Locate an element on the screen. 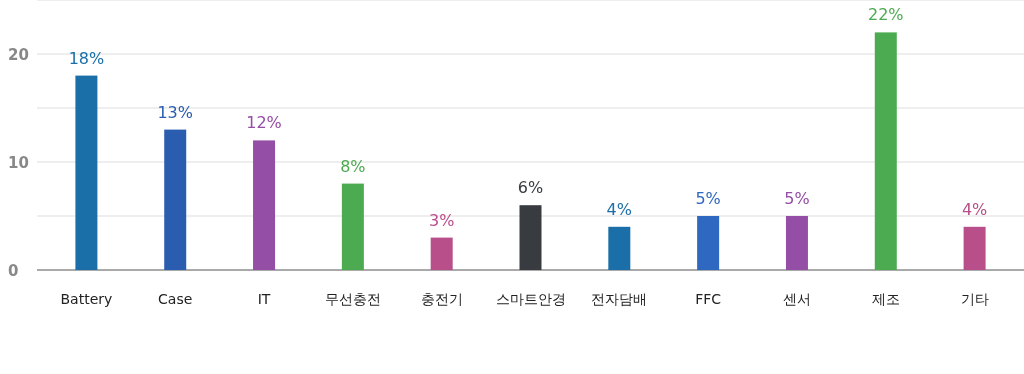 The height and width of the screenshot is (374, 1024). data-label: 18% is located at coordinates (86, 58).